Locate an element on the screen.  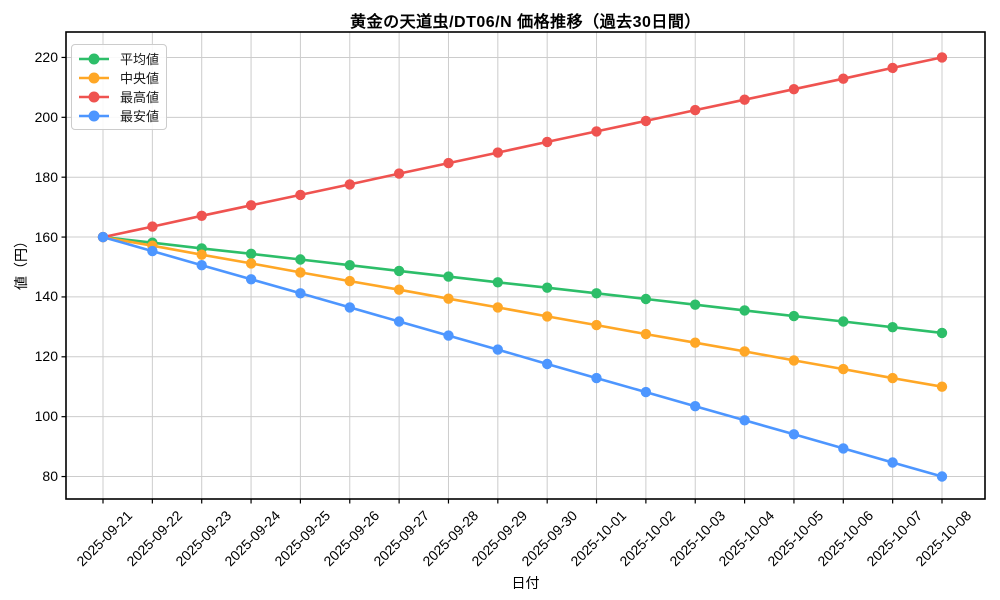
y-tick-label: 220 is located at coordinates (46, 56).